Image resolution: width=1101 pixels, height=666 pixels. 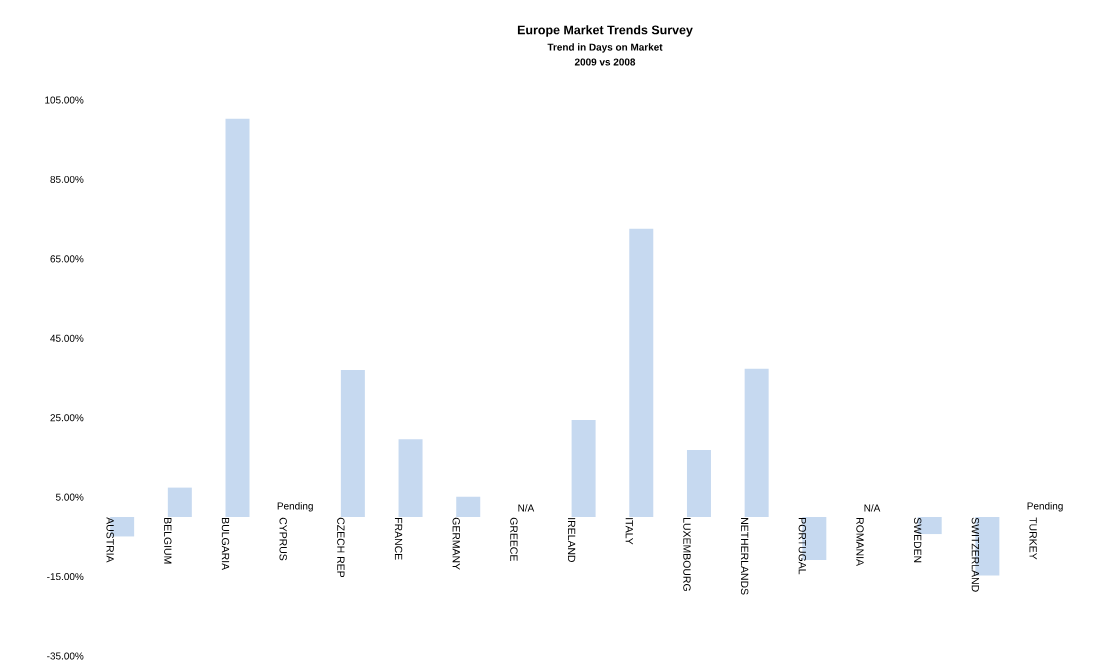 What do you see at coordinates (283, 539) in the screenshot?
I see `x-tick-label: CYPRUS` at bounding box center [283, 539].